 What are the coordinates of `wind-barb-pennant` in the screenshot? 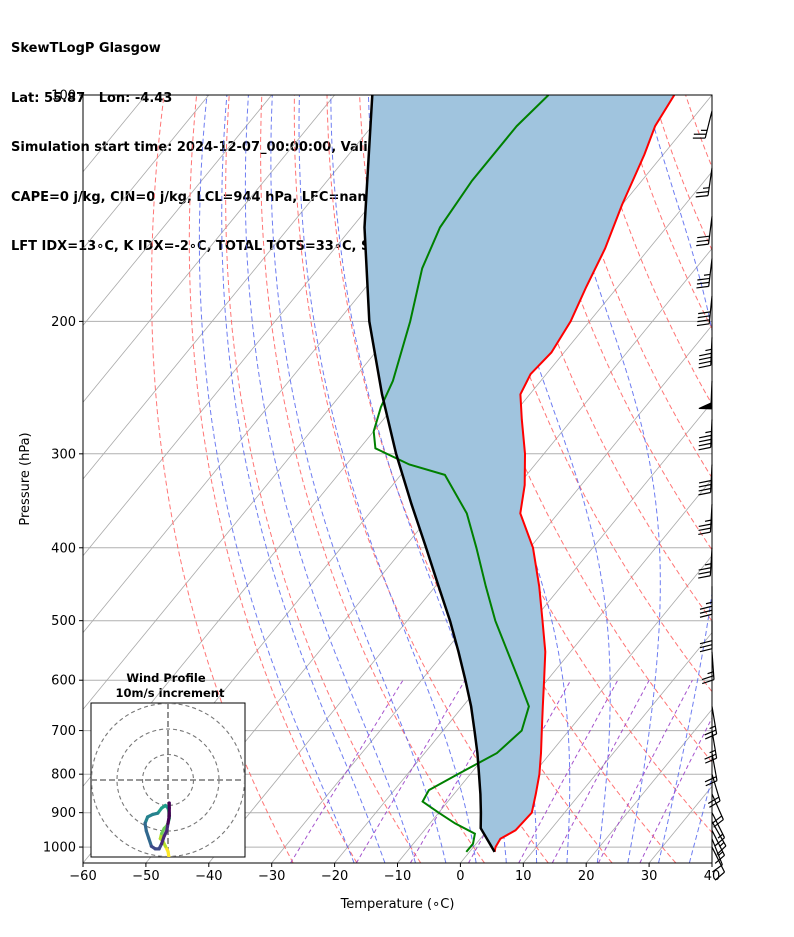 It's located at (705, 406).